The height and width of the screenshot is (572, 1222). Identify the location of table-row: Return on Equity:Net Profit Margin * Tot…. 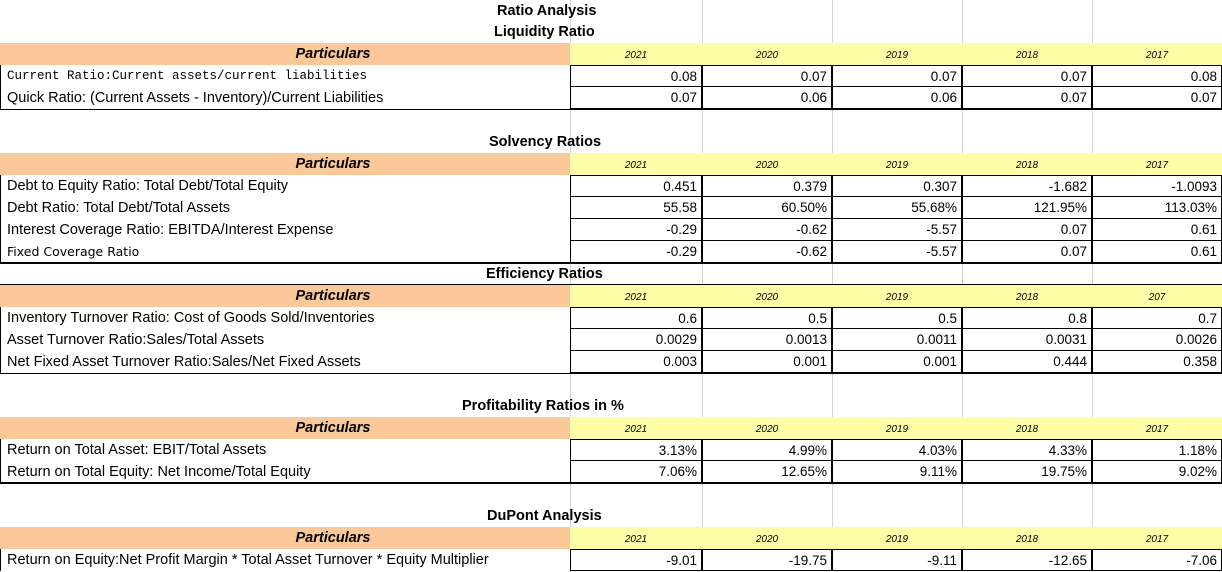
(611, 560).